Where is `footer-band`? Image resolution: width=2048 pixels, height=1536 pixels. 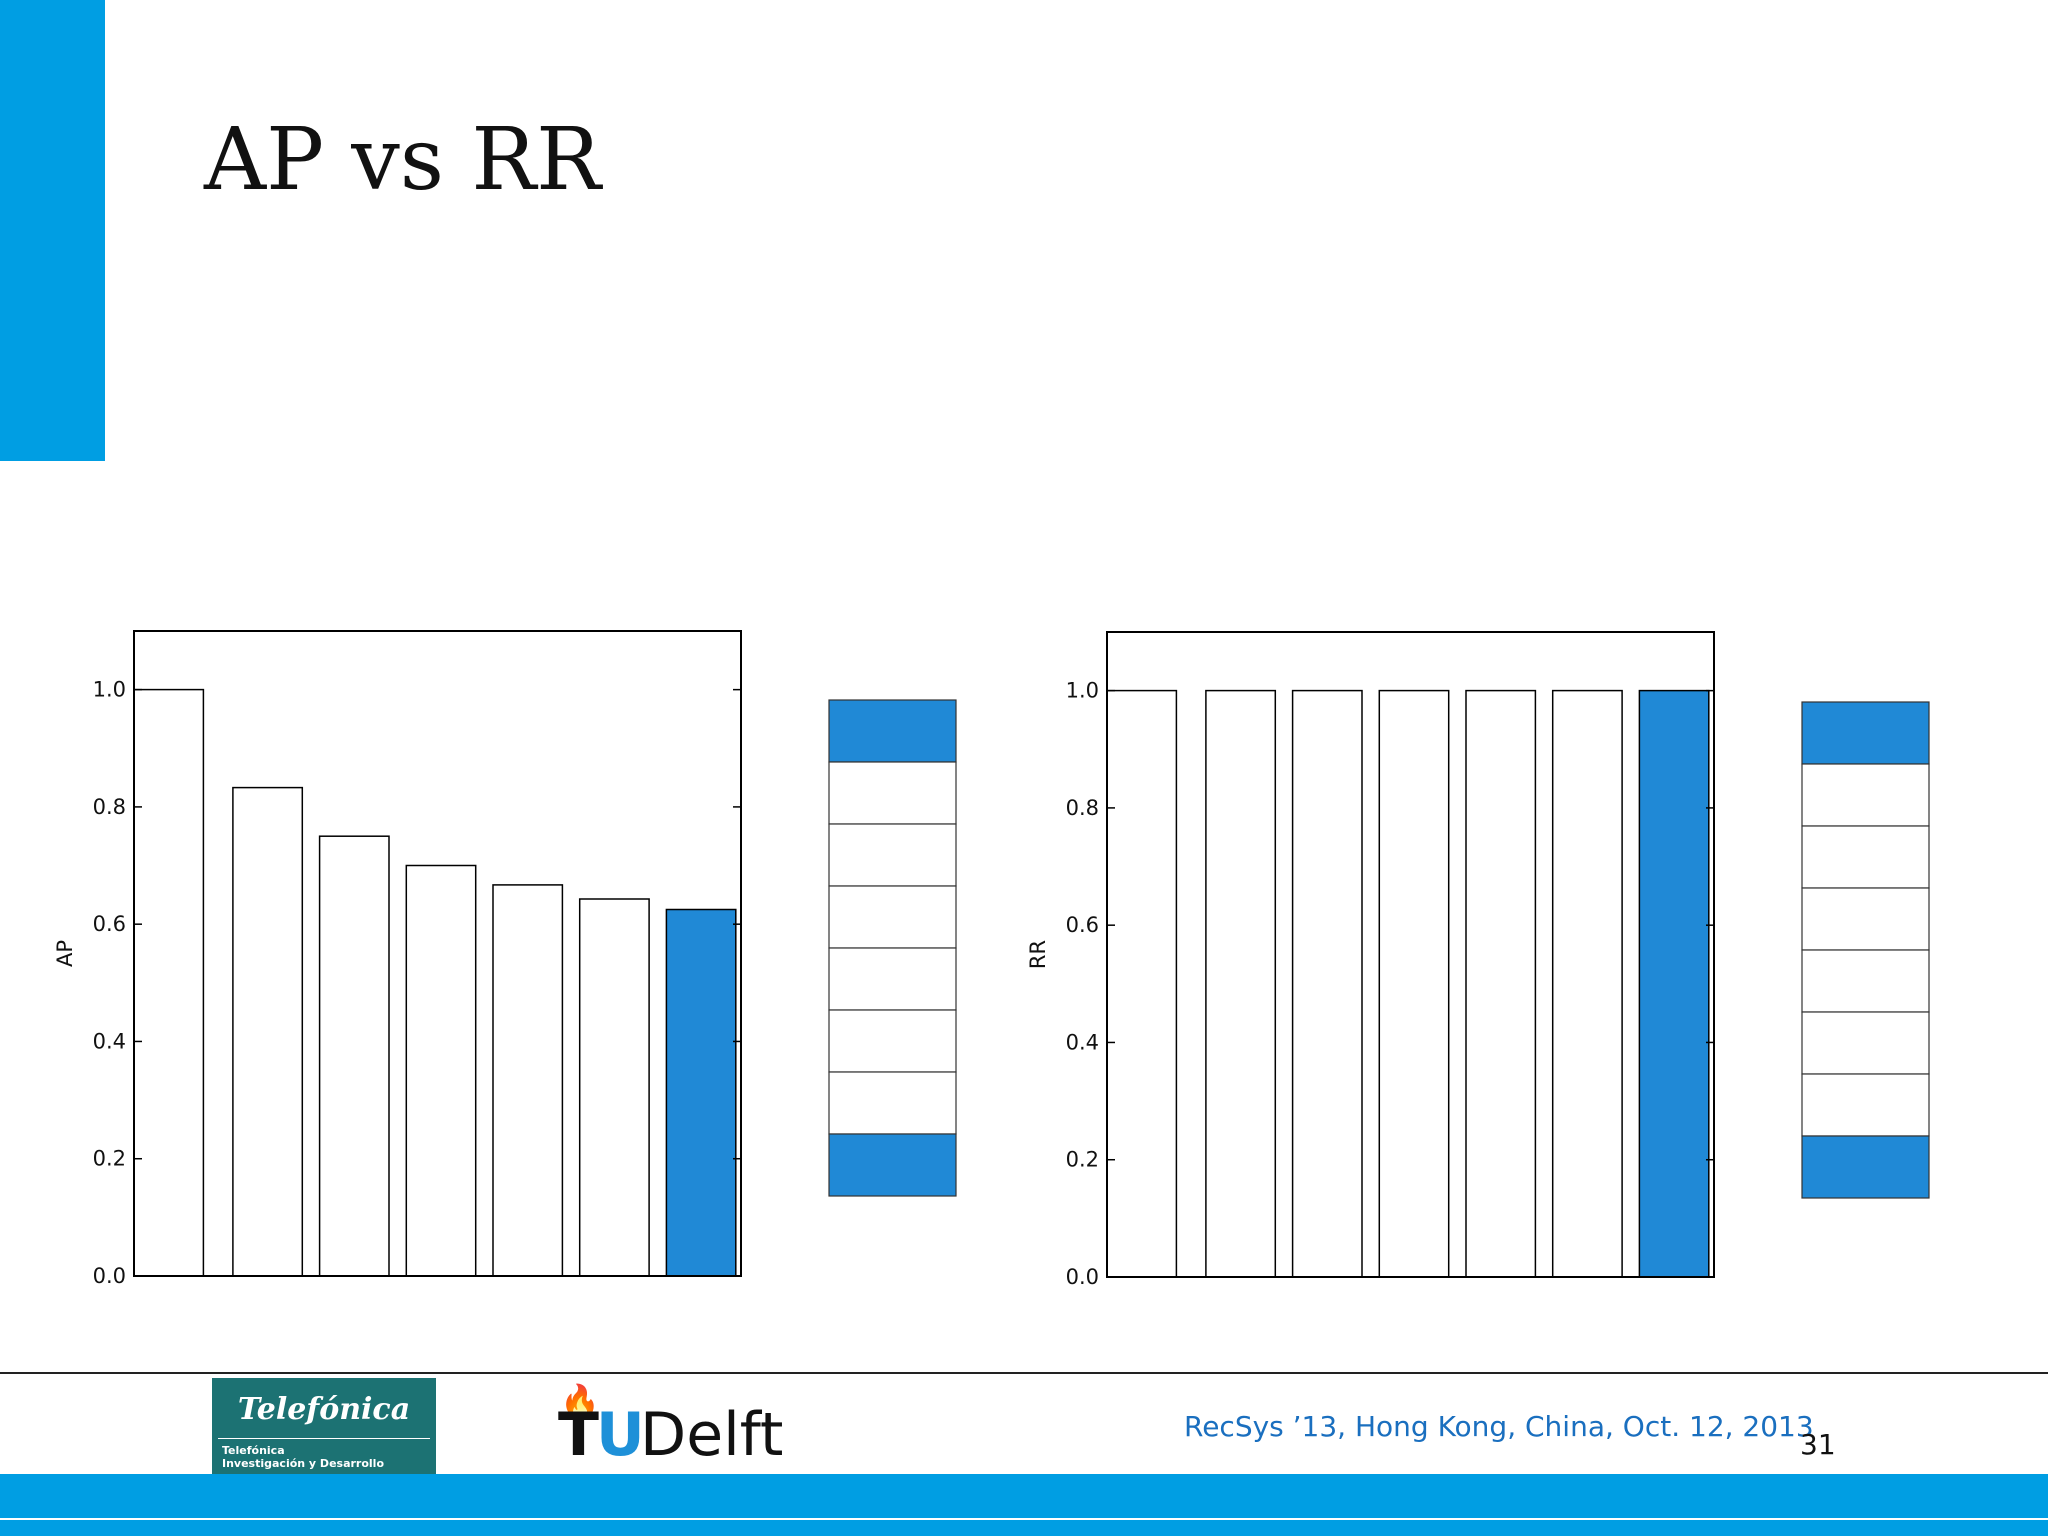
footer-band is located at coordinates (1024, 1505).